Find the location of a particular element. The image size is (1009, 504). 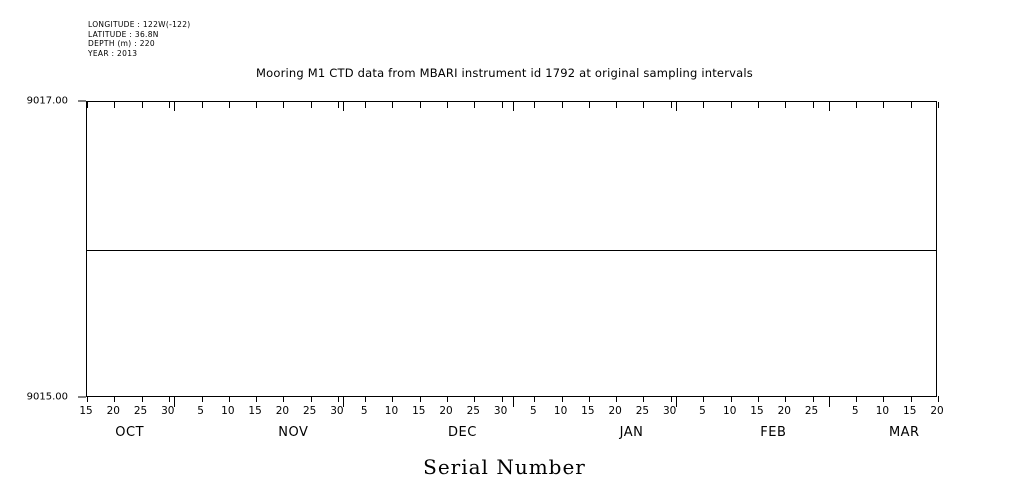

y-axis-labels: 9017.00 9015.00 is located at coordinates (43, 249).